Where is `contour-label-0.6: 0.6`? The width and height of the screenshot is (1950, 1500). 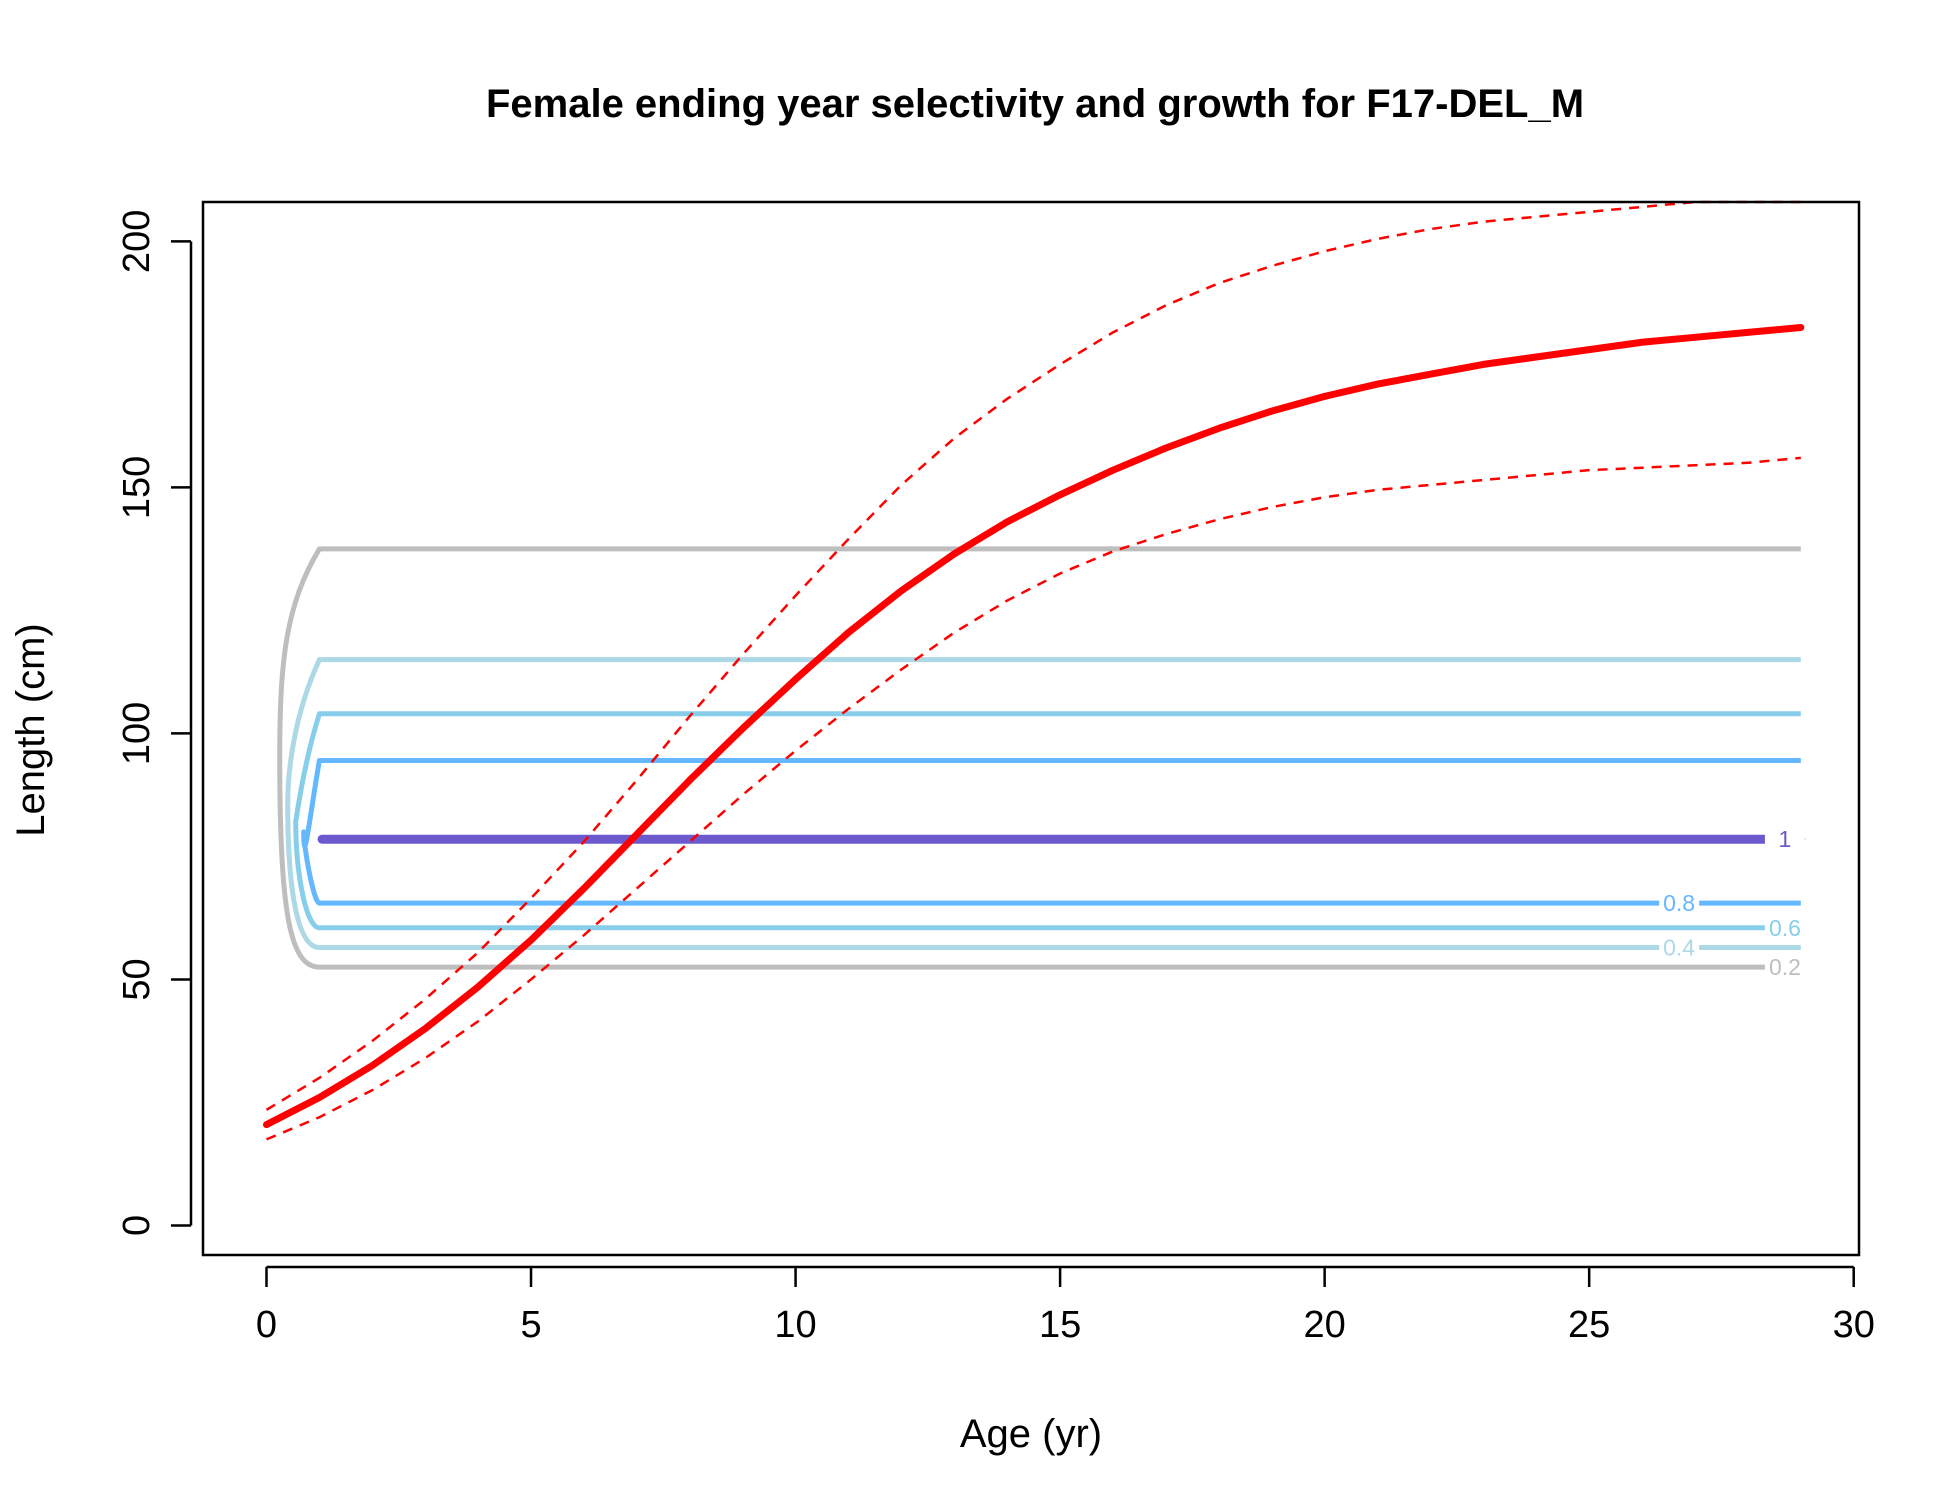 contour-label-0.6: 0.6 is located at coordinates (1785, 928).